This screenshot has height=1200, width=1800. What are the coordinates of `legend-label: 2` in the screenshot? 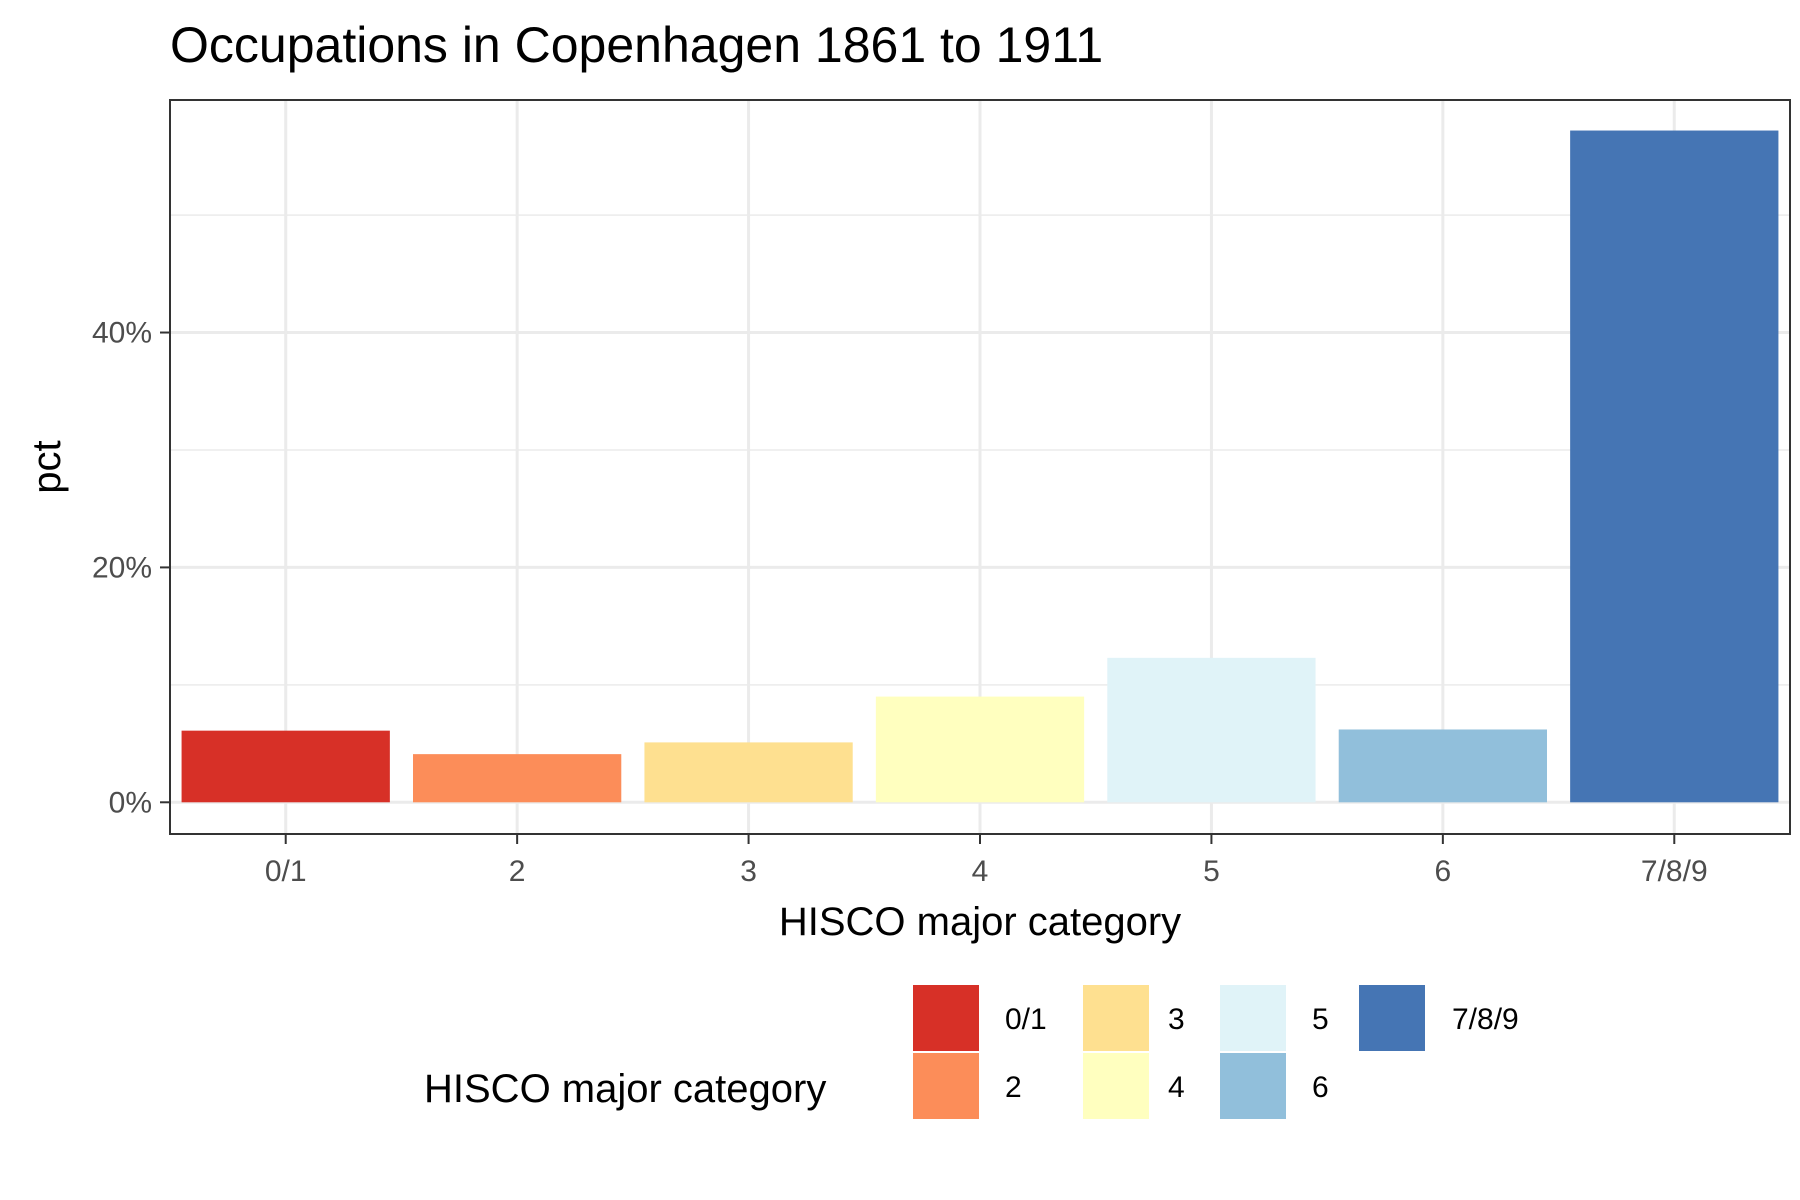 It's located at (1013, 1087).